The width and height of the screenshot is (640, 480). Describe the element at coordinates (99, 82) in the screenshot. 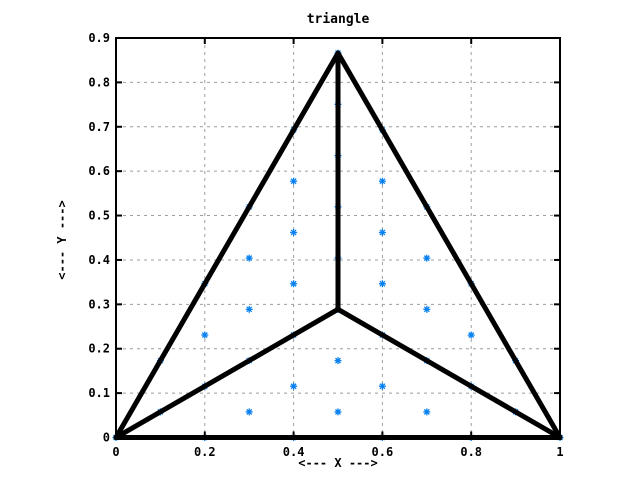

I see `y-tick-label: 0.8` at that location.